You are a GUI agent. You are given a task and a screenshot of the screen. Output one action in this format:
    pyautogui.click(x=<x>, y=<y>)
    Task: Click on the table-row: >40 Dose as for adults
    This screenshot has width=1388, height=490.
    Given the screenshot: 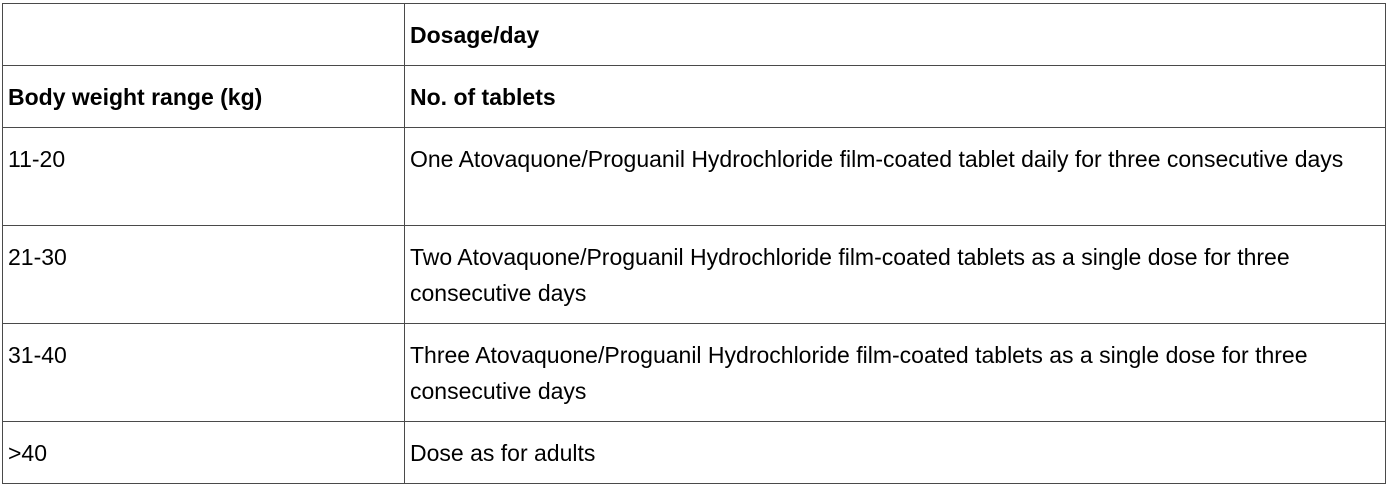 What is the action you would take?
    pyautogui.click(x=694, y=452)
    